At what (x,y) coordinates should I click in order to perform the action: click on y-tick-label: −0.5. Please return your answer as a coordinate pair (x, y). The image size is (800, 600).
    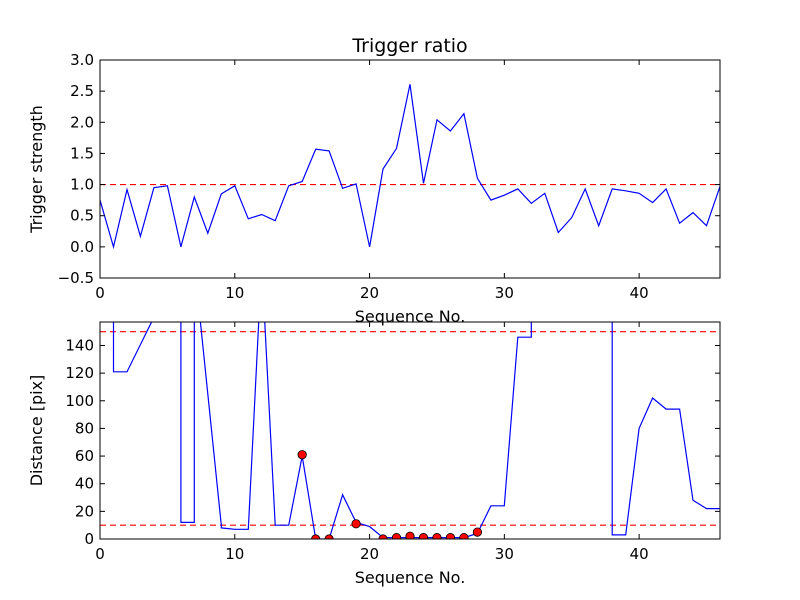
    Looking at the image, I should click on (76, 278).